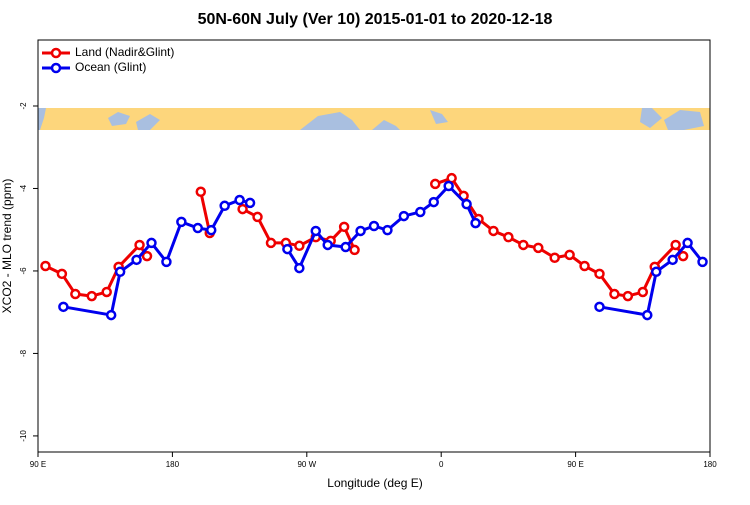  I want to click on y-tick-label: -2, so click(23, 106).